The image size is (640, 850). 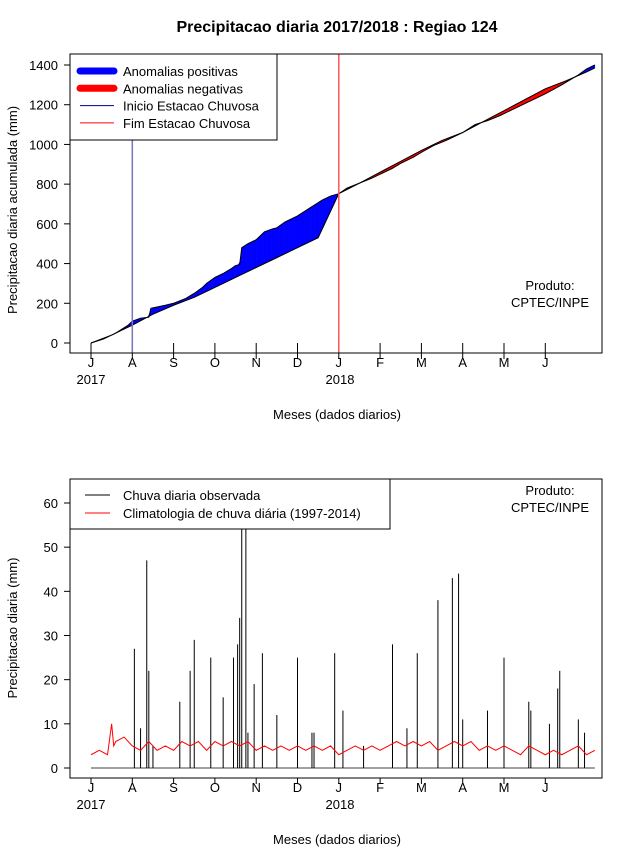 I want to click on daily-year-label-2017: 2017, so click(x=91, y=804).